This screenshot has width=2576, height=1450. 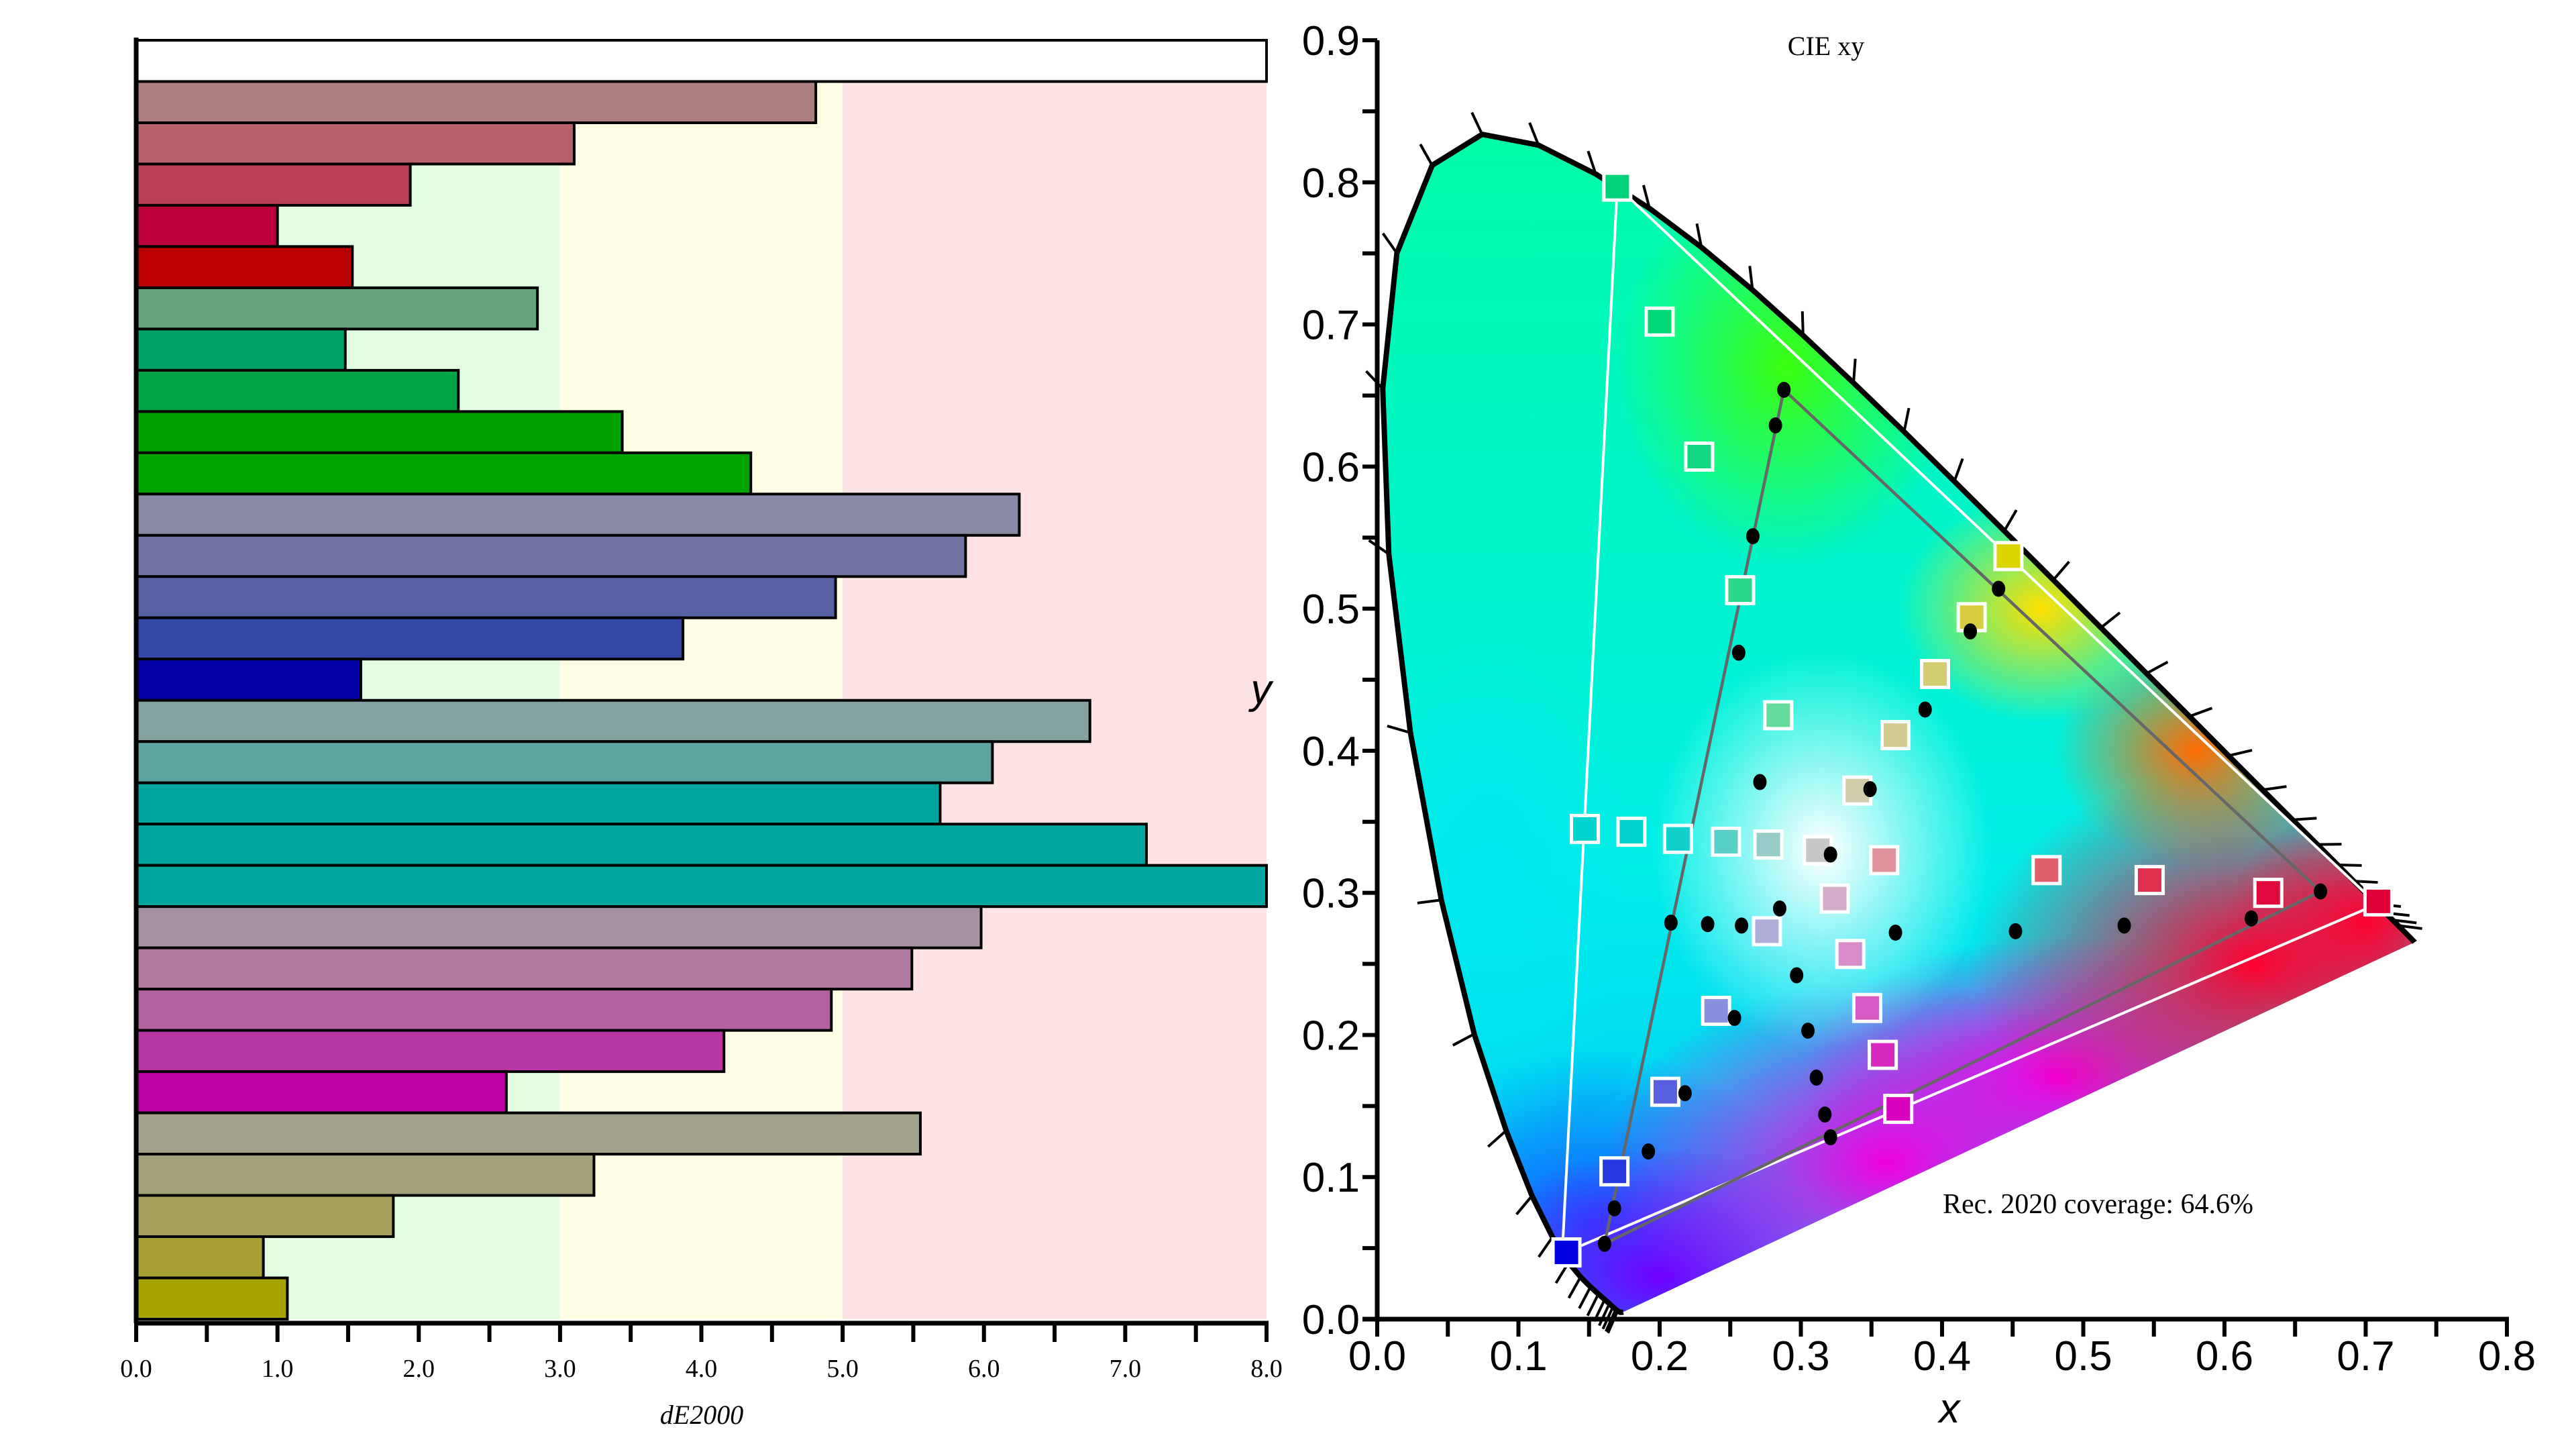 What do you see at coordinates (2098, 1204) in the screenshot?
I see `coverage-annotation: Rec. 2020 coverage: 64.6%` at bounding box center [2098, 1204].